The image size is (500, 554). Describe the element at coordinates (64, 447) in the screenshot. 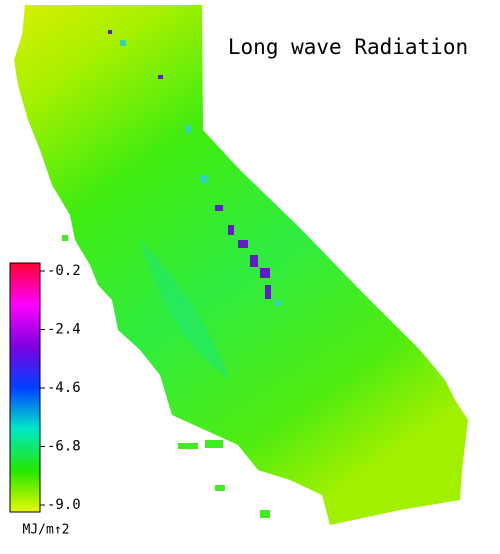

I see `colorbar-tick-label: -6.8` at that location.